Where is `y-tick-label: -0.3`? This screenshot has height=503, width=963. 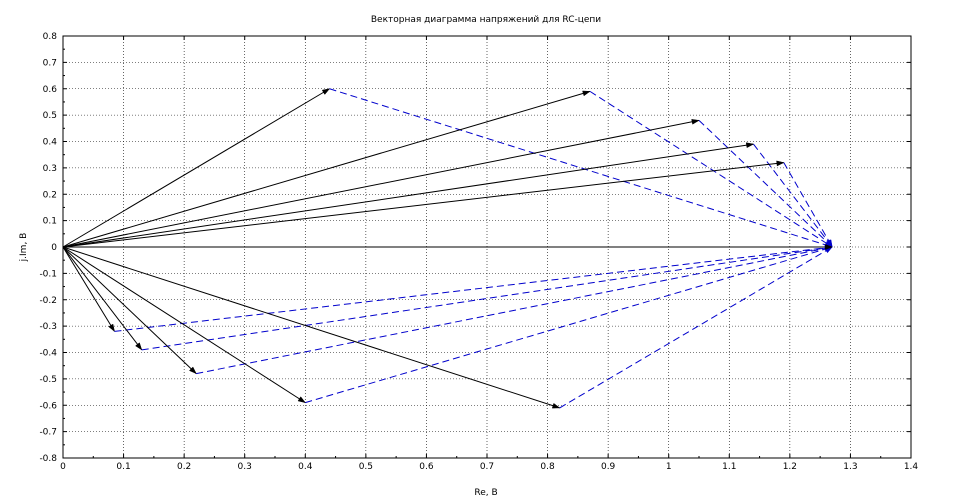
y-tick-label: -0.3 is located at coordinates (48, 327).